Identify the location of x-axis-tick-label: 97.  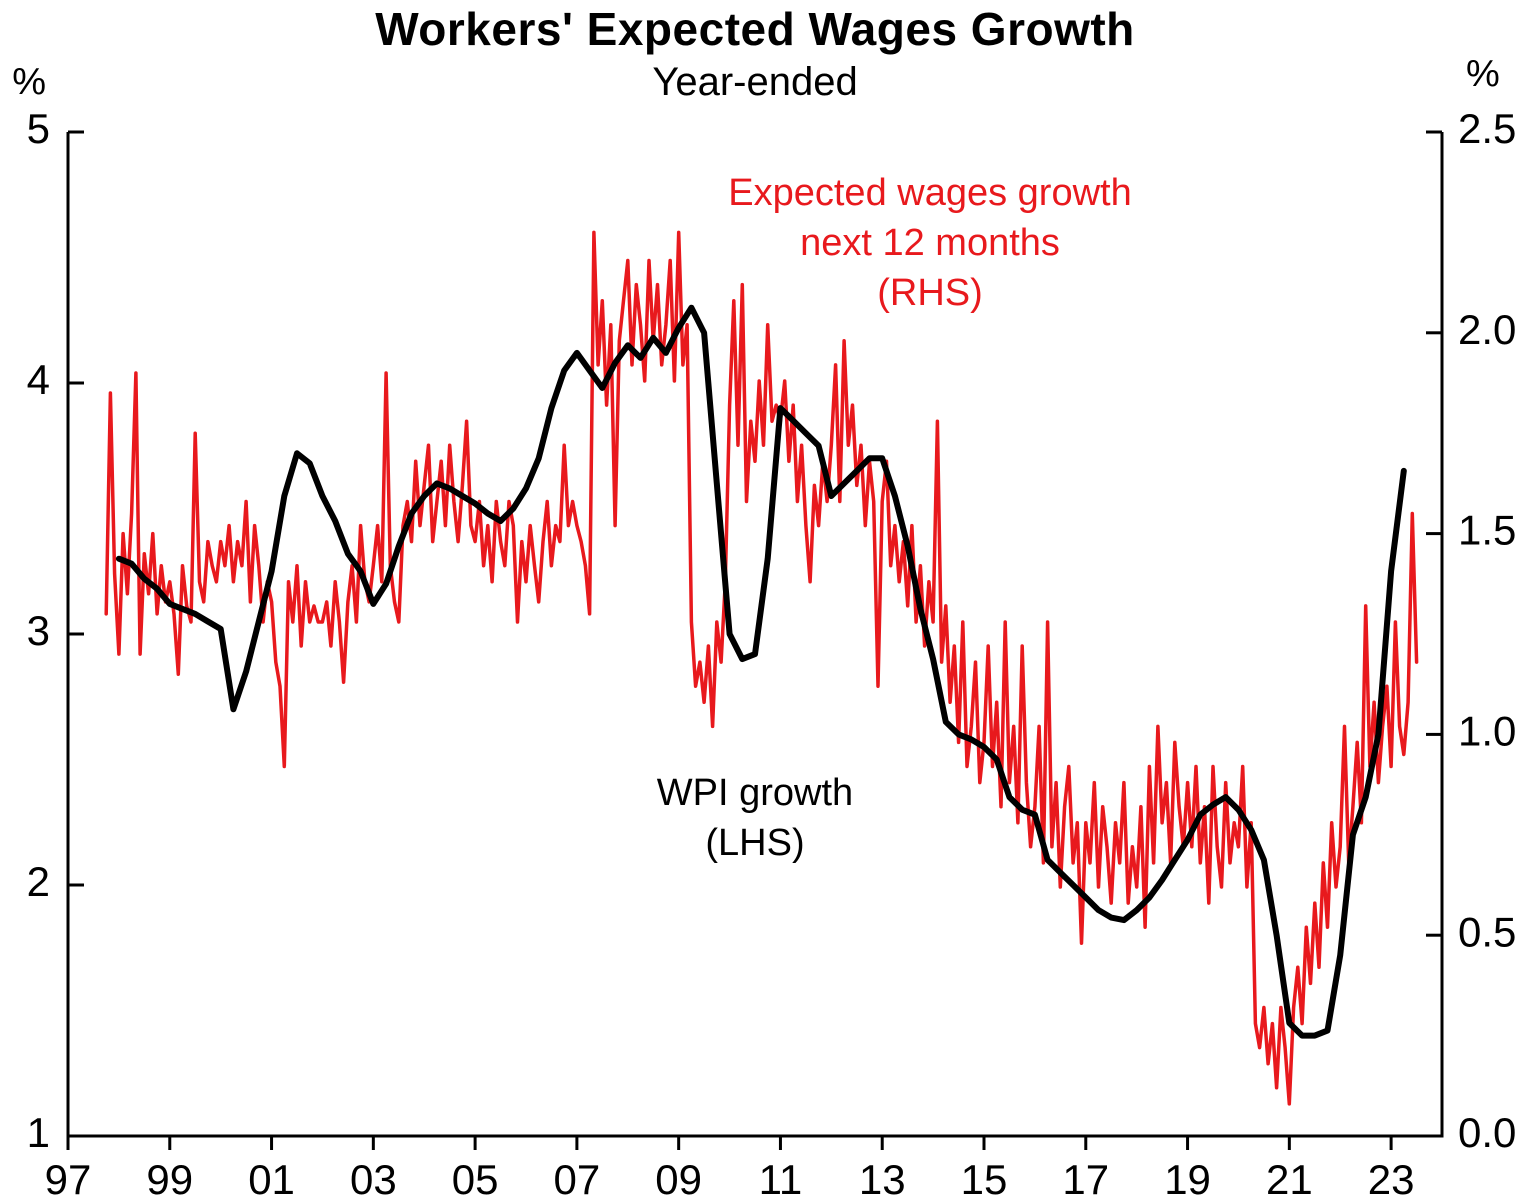
(68, 1179).